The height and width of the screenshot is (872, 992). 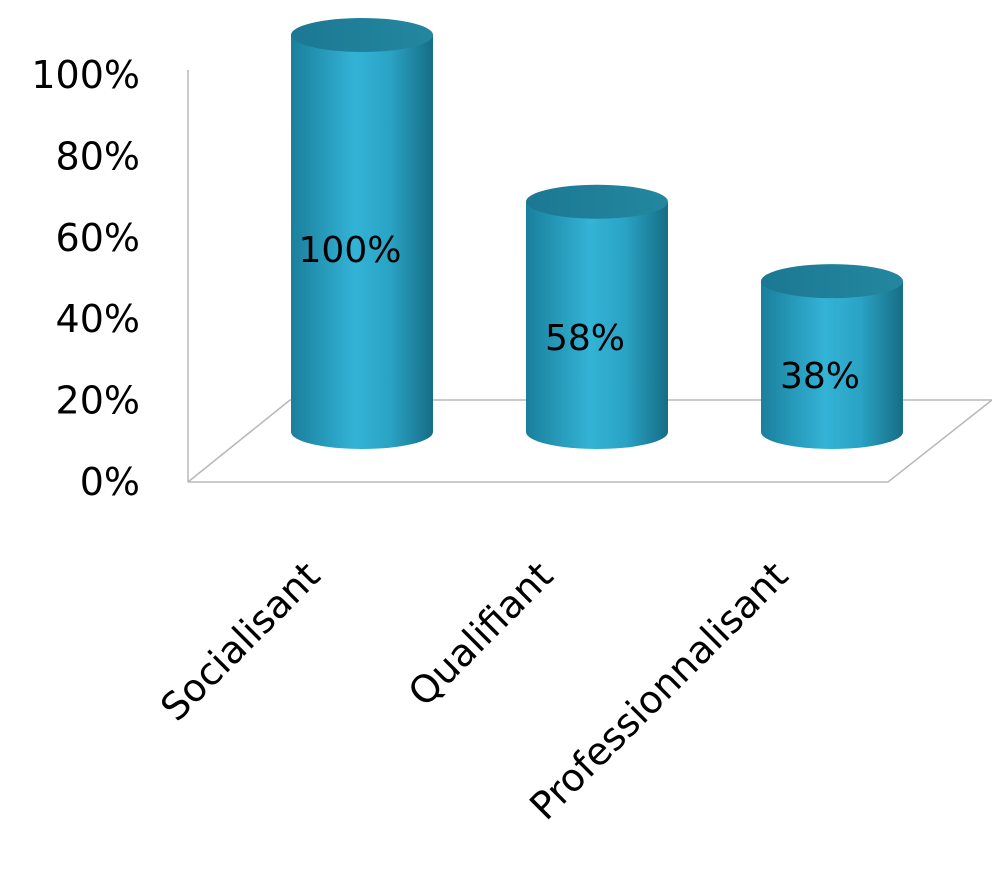 What do you see at coordinates (481, 634) in the screenshot?
I see `x-tick-label: Qualifiant` at bounding box center [481, 634].